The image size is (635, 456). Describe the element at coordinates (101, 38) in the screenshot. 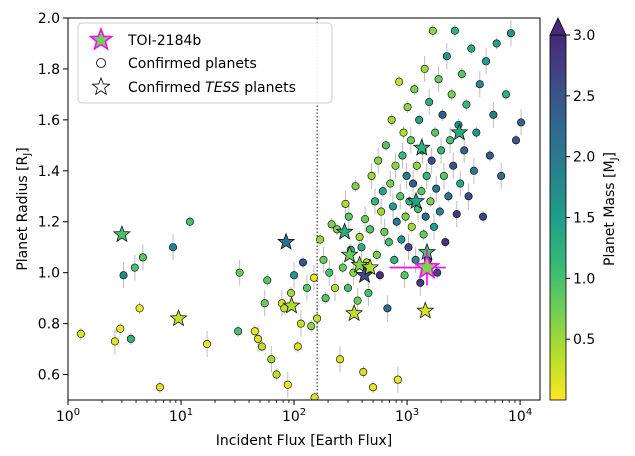

I see `legend-target-star-icon` at that location.